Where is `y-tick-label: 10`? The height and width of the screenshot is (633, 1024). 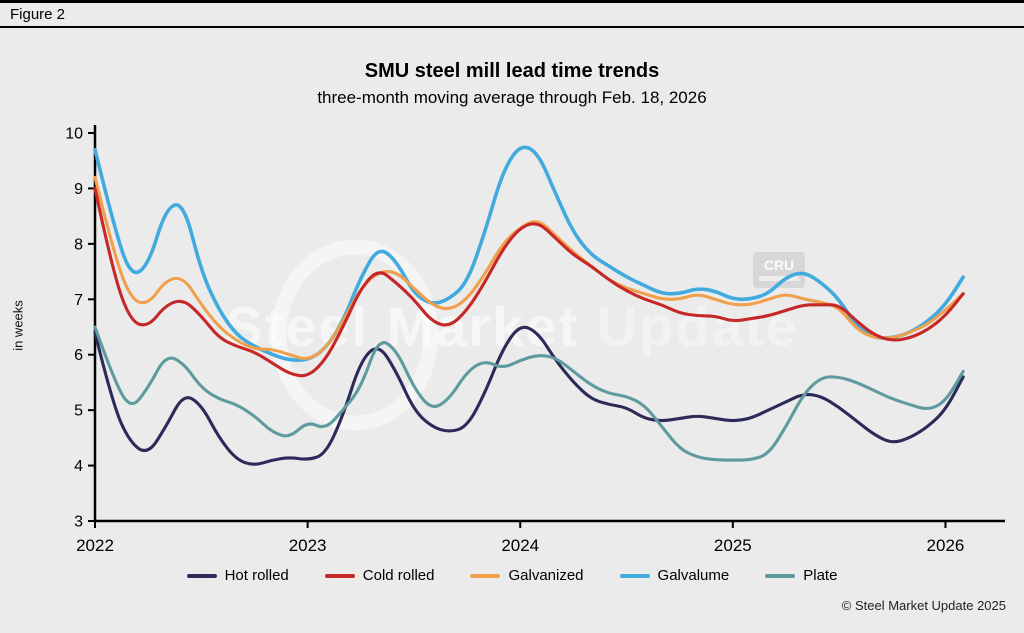
y-tick-label: 10 is located at coordinates (74, 134).